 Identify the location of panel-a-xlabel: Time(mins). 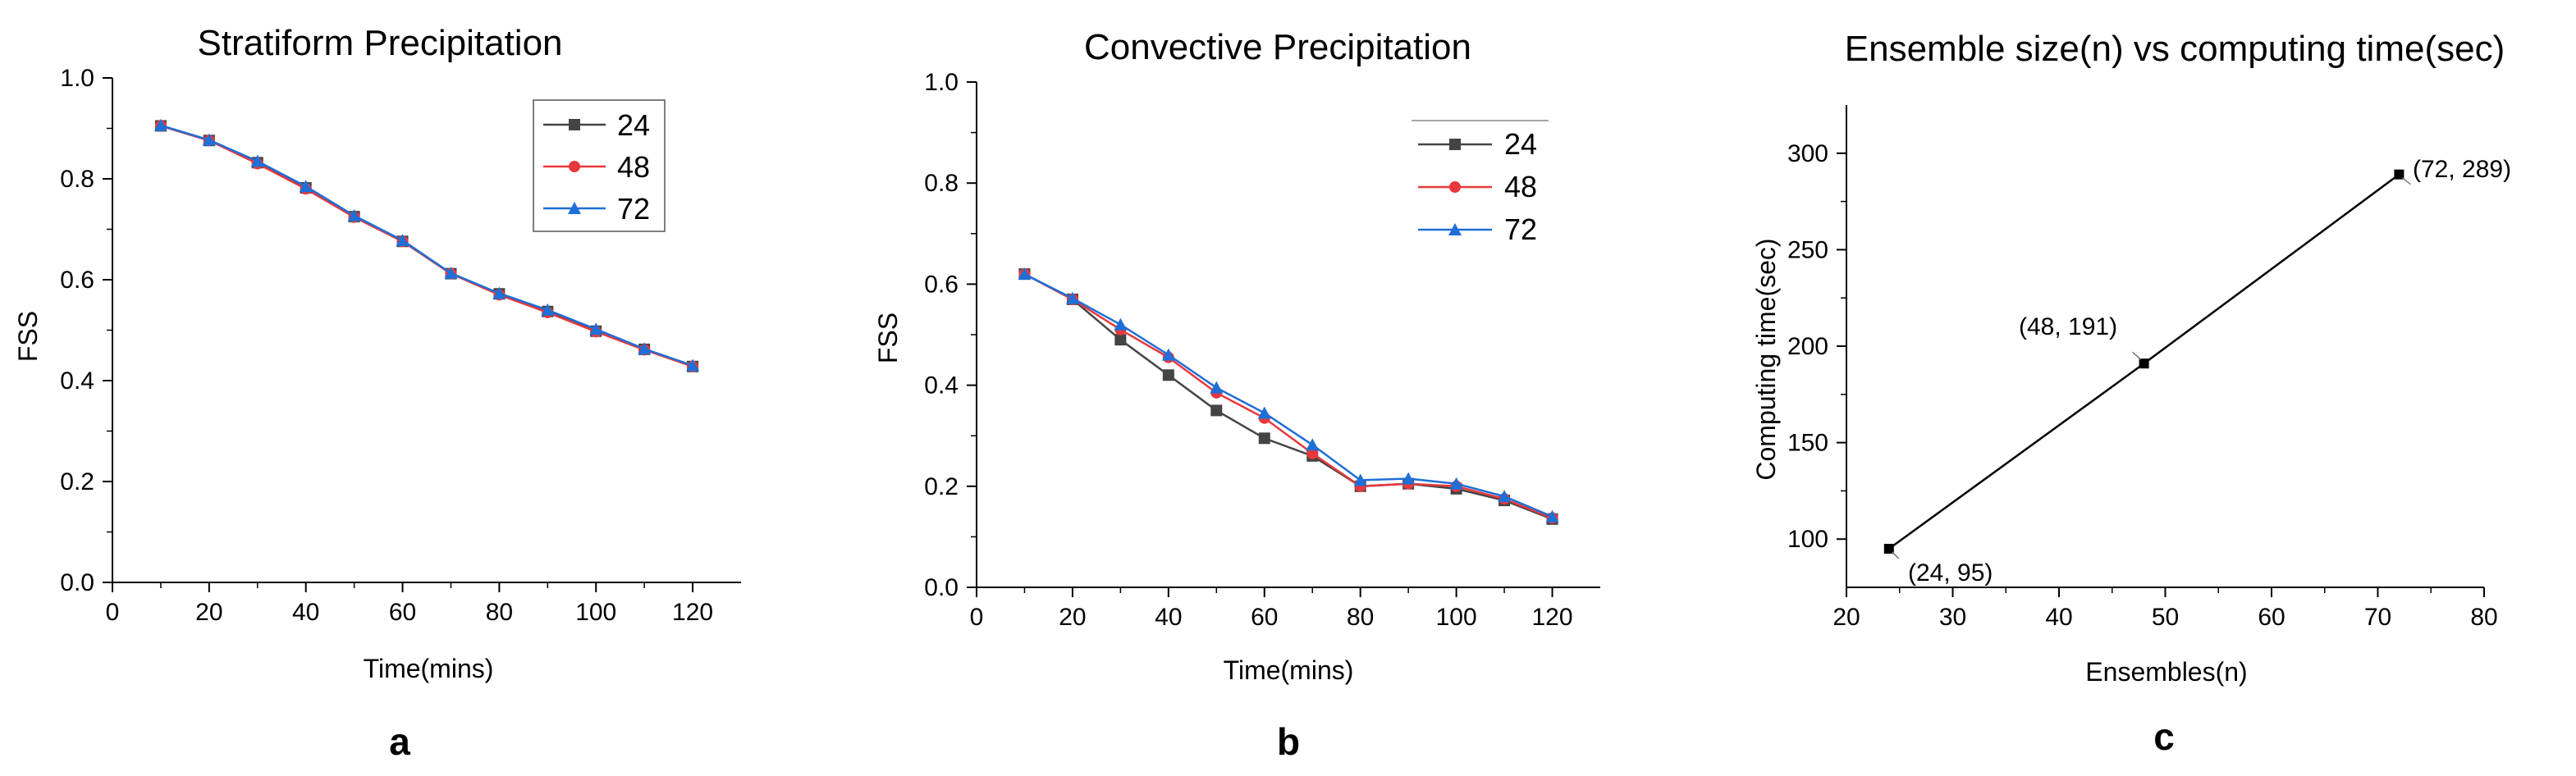
(429, 668).